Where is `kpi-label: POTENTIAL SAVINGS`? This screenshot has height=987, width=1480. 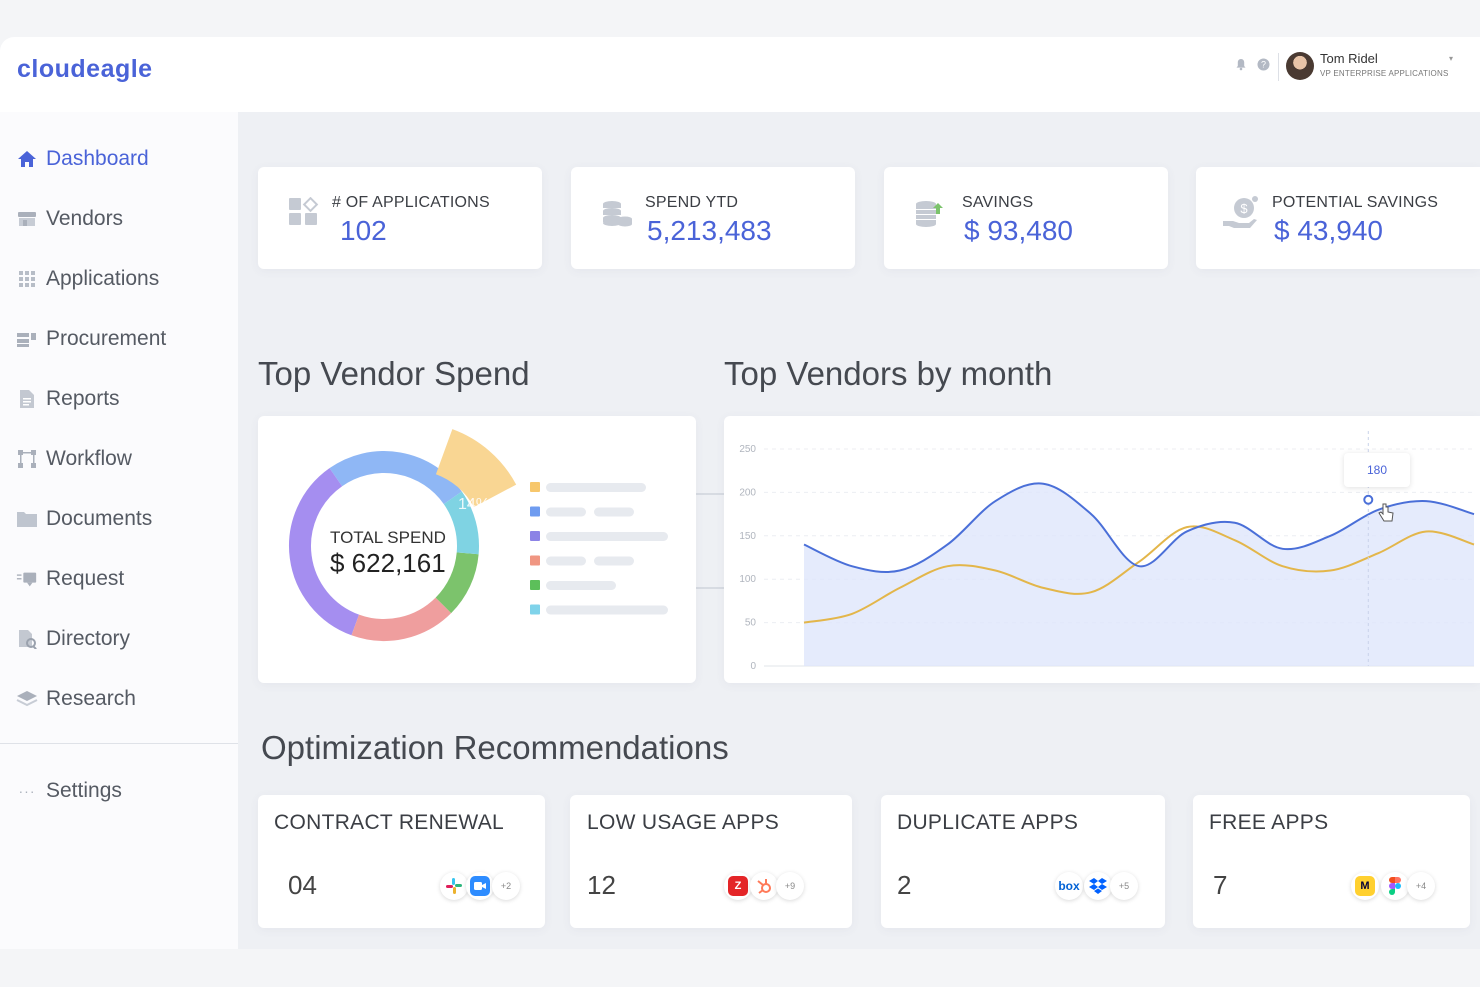 kpi-label: POTENTIAL SAVINGS is located at coordinates (1355, 202).